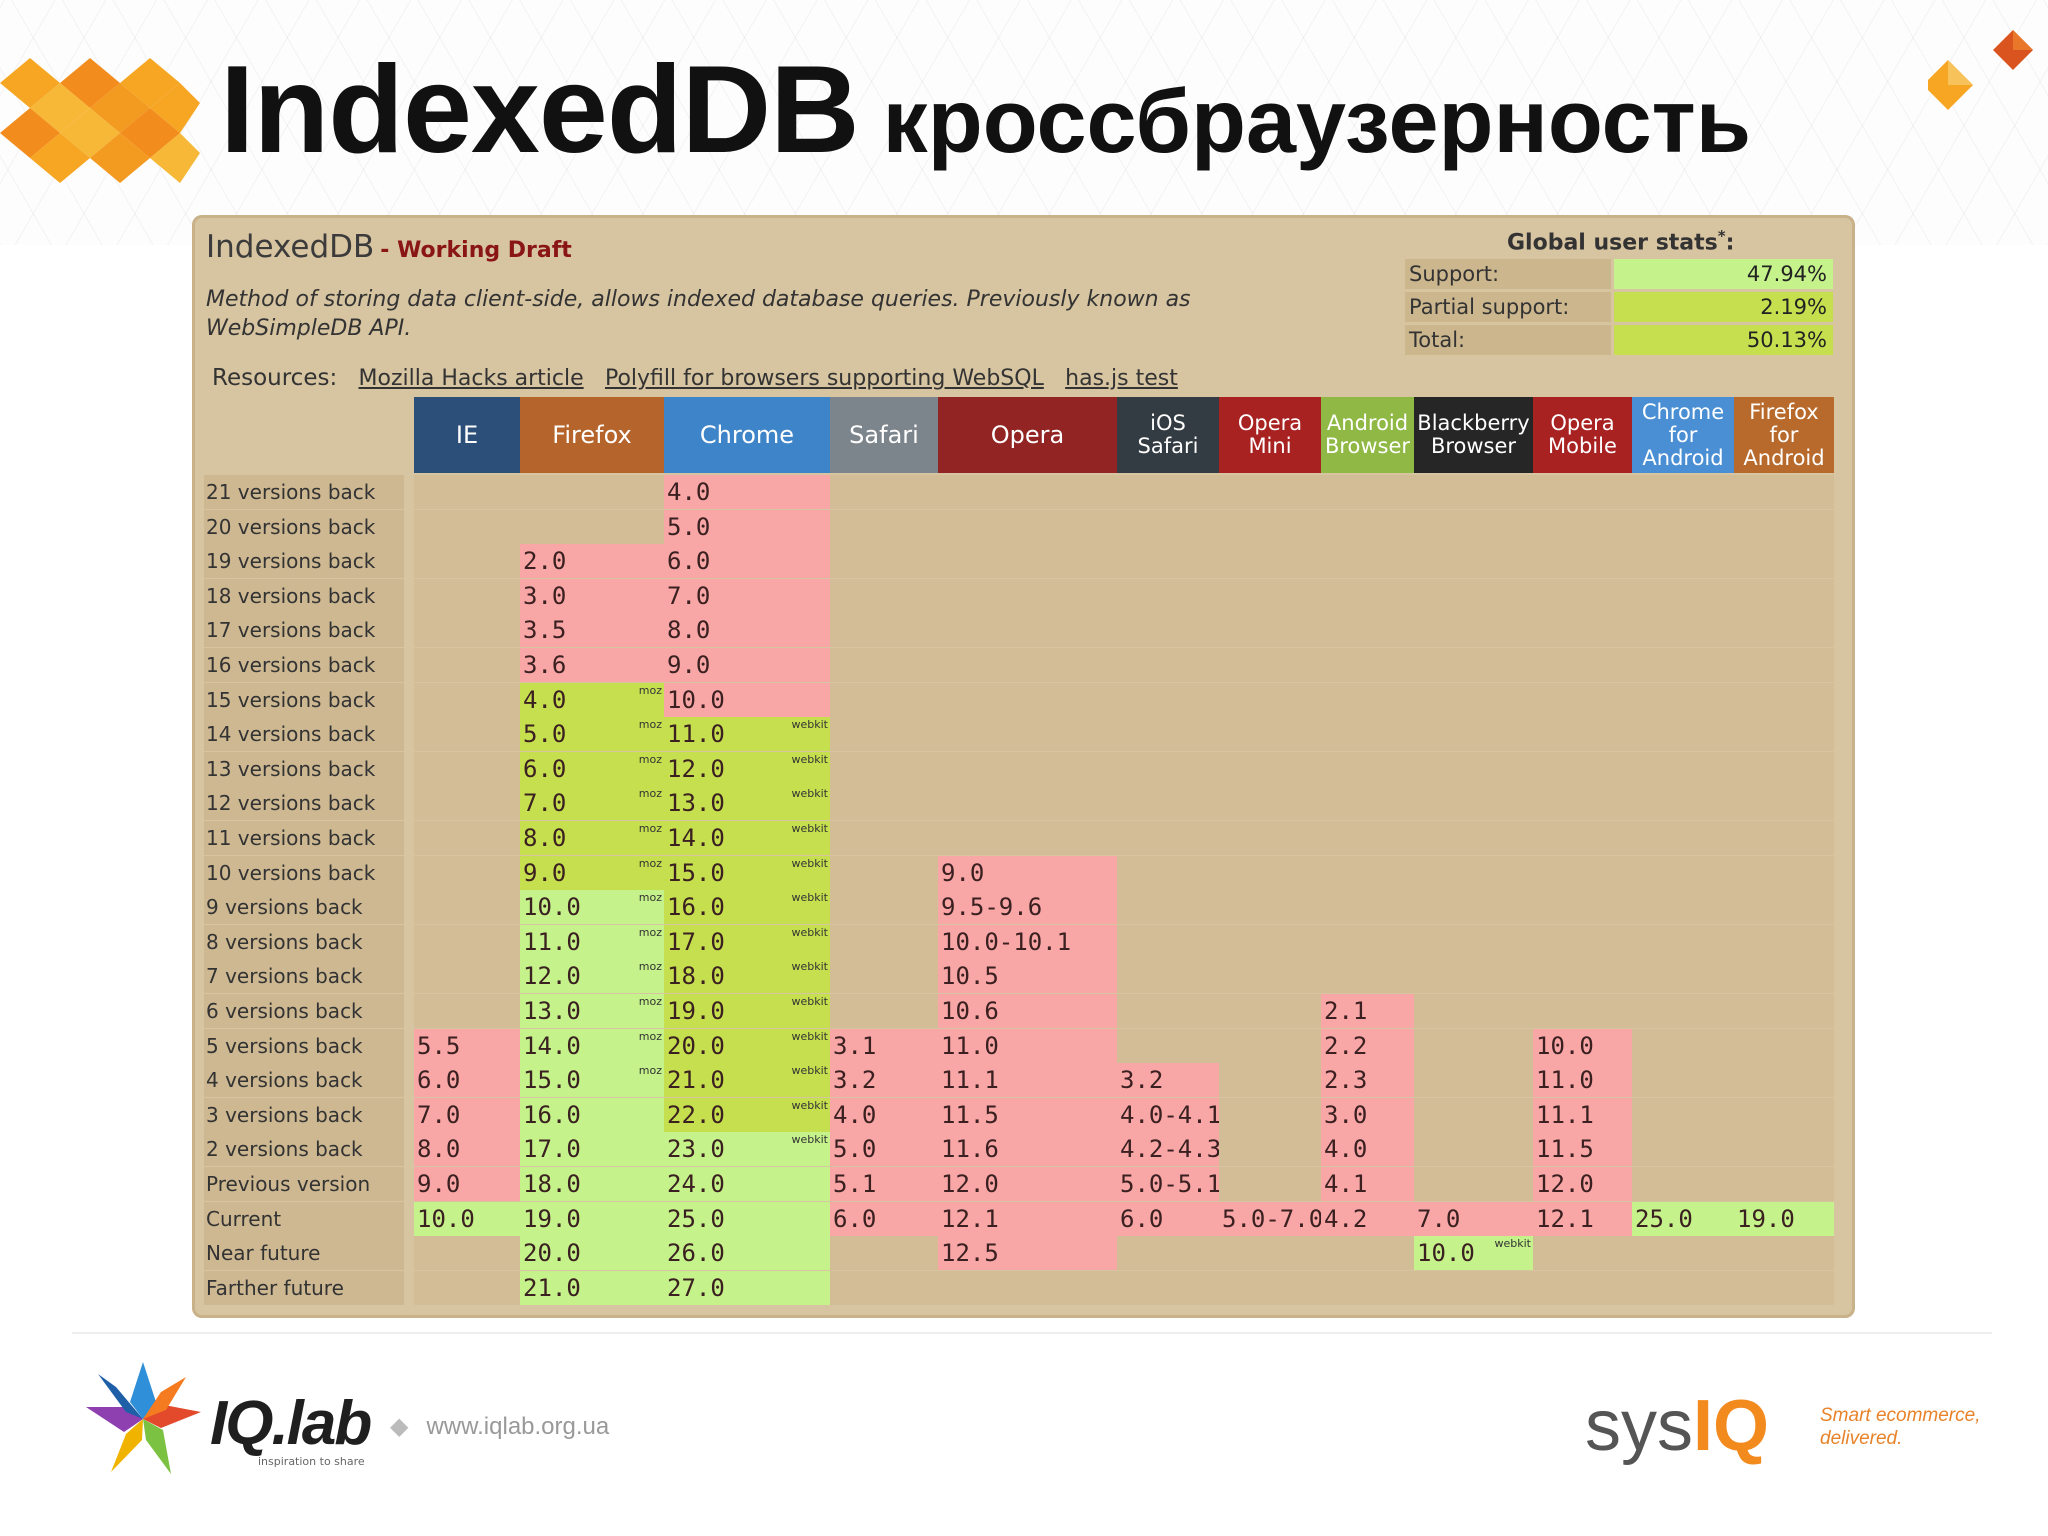 The height and width of the screenshot is (1536, 2048). I want to click on version-cell: 5.1, so click(884, 1184).